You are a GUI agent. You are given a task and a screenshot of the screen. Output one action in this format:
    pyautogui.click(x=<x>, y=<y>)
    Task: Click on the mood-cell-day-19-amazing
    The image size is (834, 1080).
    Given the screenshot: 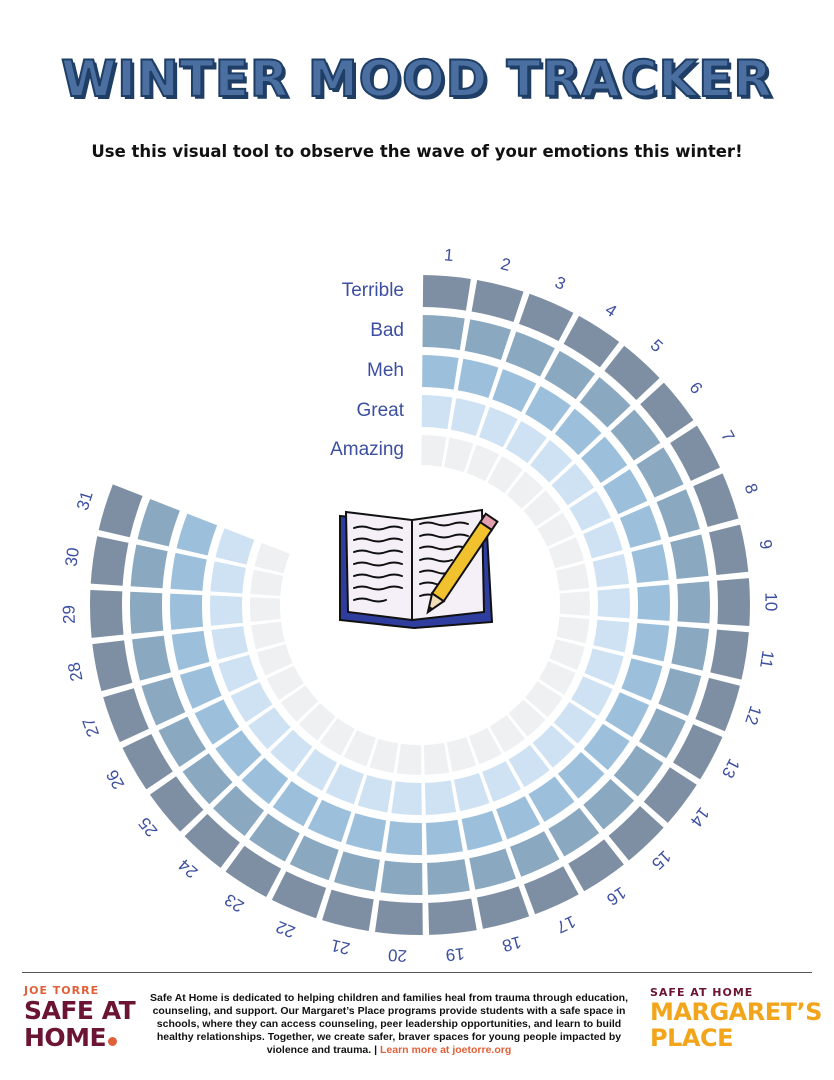 What is the action you would take?
    pyautogui.click(x=436, y=758)
    